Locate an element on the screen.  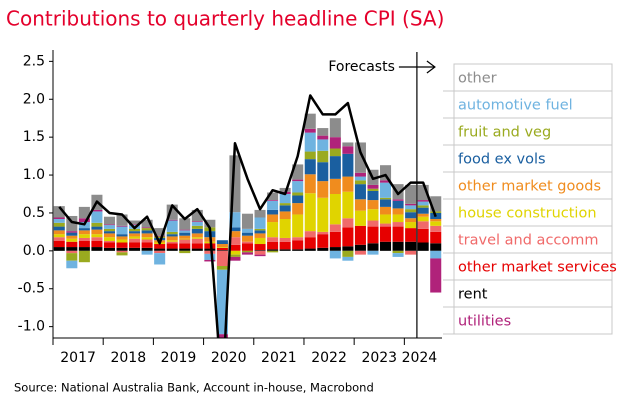
legend-label: travel and accomm is located at coordinates (528, 241).